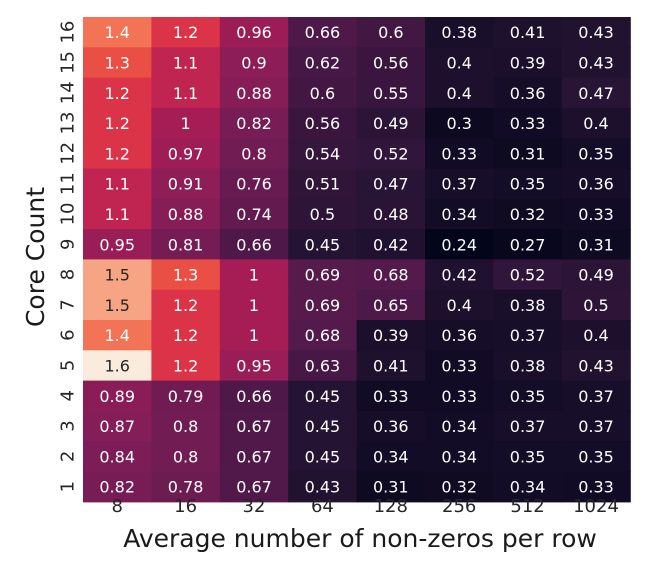  I want to click on y-tick-label: 16, so click(68, 32).